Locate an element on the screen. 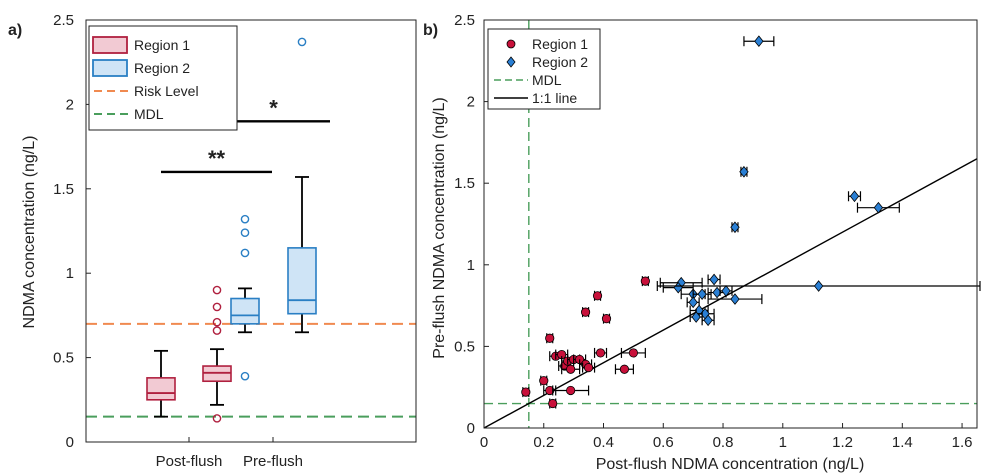 Image resolution: width=982 pixels, height=474 pixels. significance-label: * is located at coordinates (273, 107).